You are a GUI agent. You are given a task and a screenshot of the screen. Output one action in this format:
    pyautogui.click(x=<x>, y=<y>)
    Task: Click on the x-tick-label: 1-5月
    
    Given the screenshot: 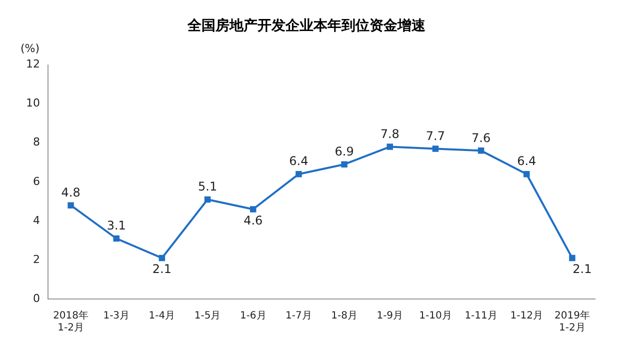 What is the action you would take?
    pyautogui.click(x=207, y=316)
    